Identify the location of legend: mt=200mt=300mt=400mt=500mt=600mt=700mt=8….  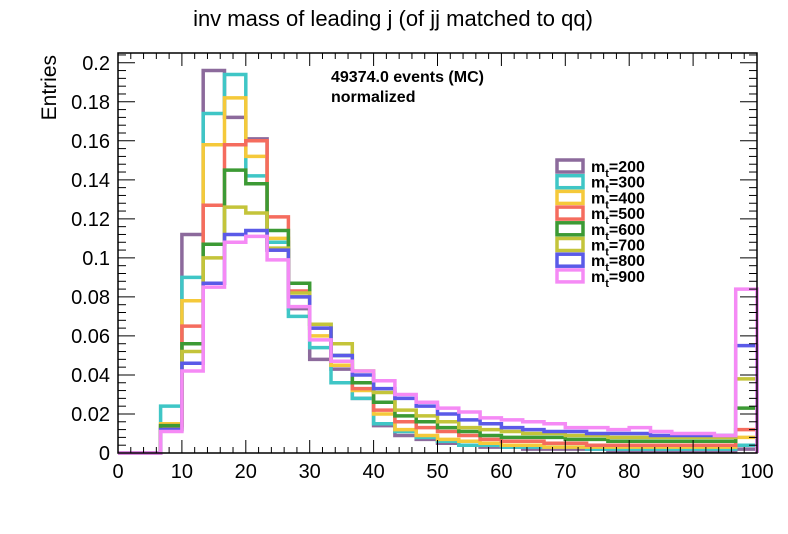
(600, 224).